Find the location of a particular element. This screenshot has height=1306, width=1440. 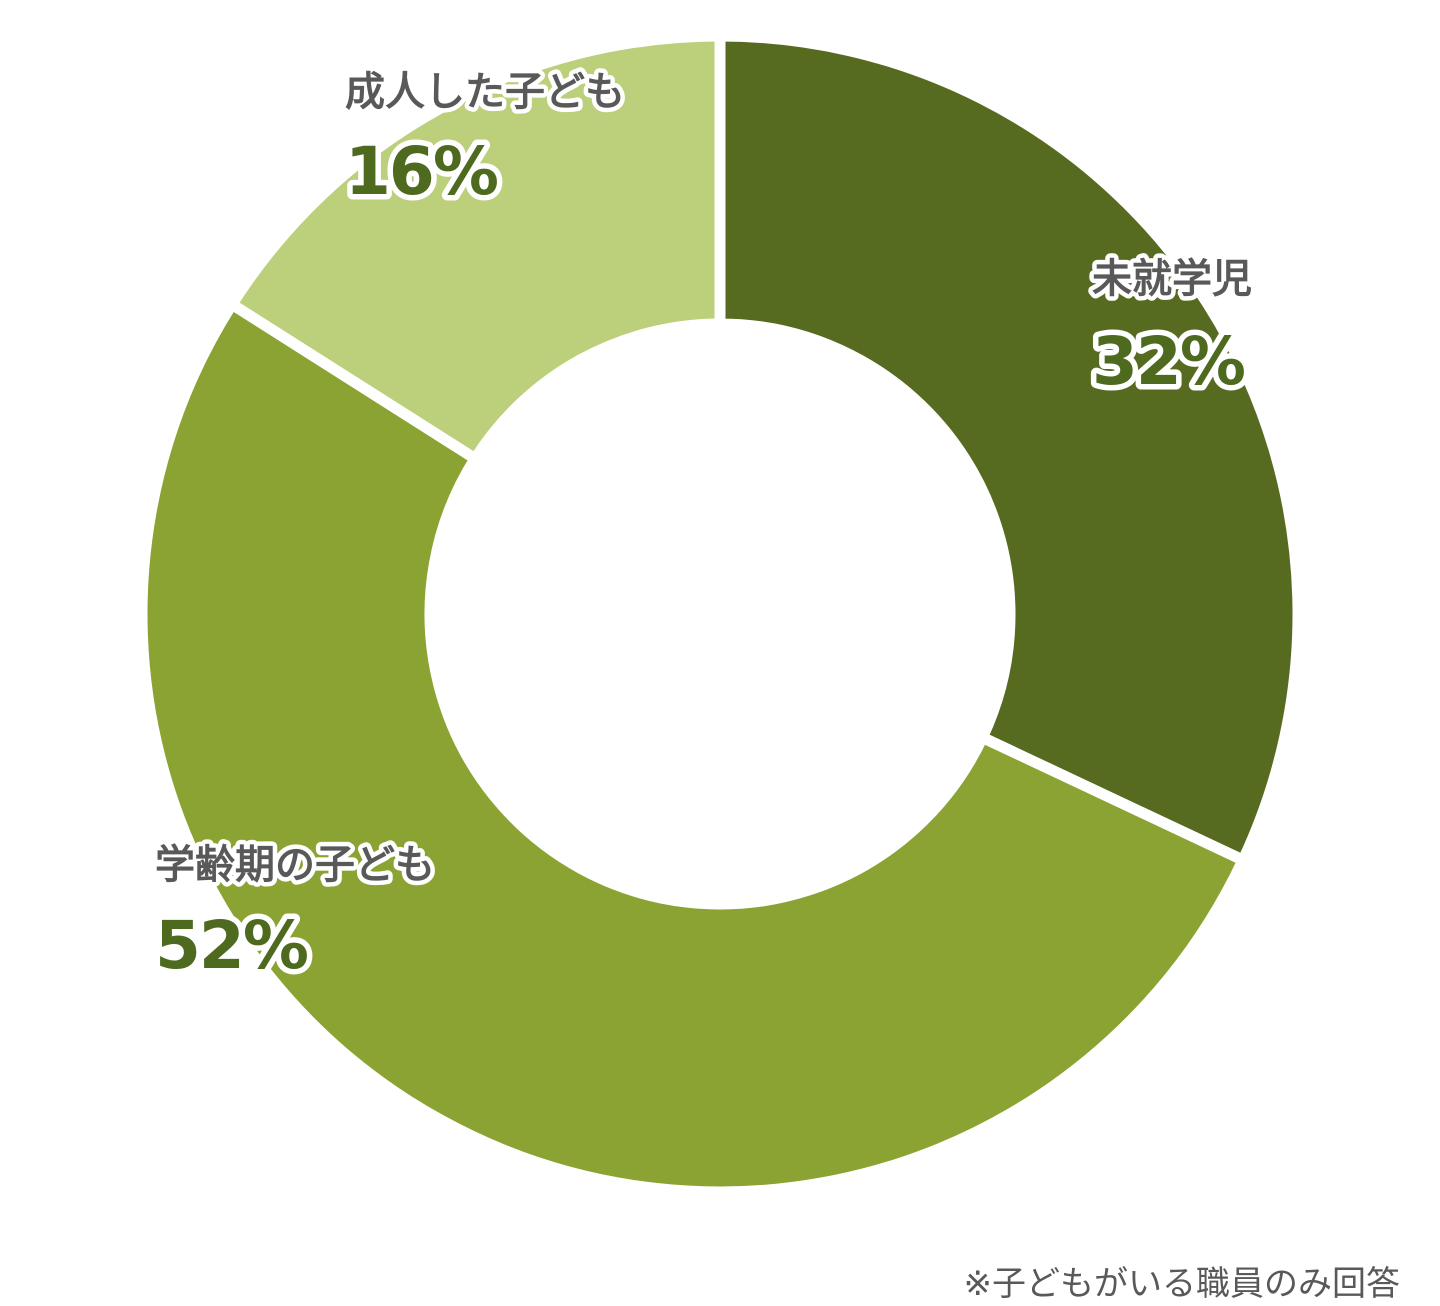

footnote: ※子どもがいる職員のみ回答 is located at coordinates (1182, 1284).